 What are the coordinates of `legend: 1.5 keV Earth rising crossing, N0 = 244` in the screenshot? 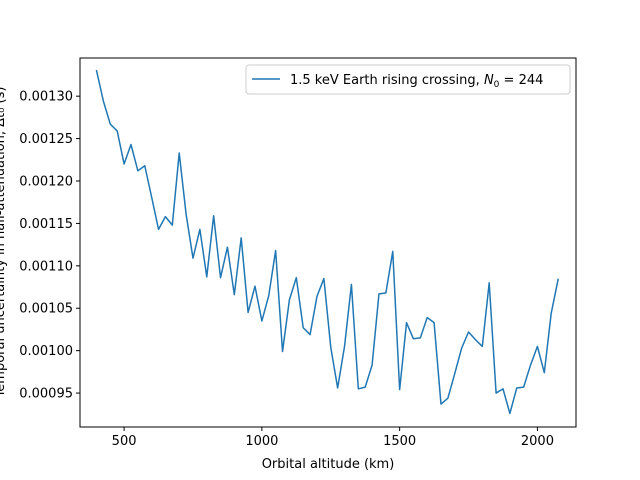 It's located at (408, 79).